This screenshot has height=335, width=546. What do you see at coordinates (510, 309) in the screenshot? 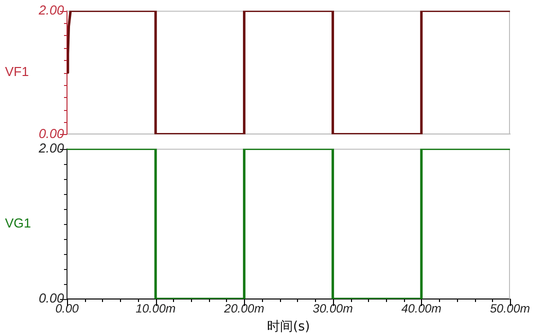
I see `x-tick-label: 50.00m` at bounding box center [510, 309].